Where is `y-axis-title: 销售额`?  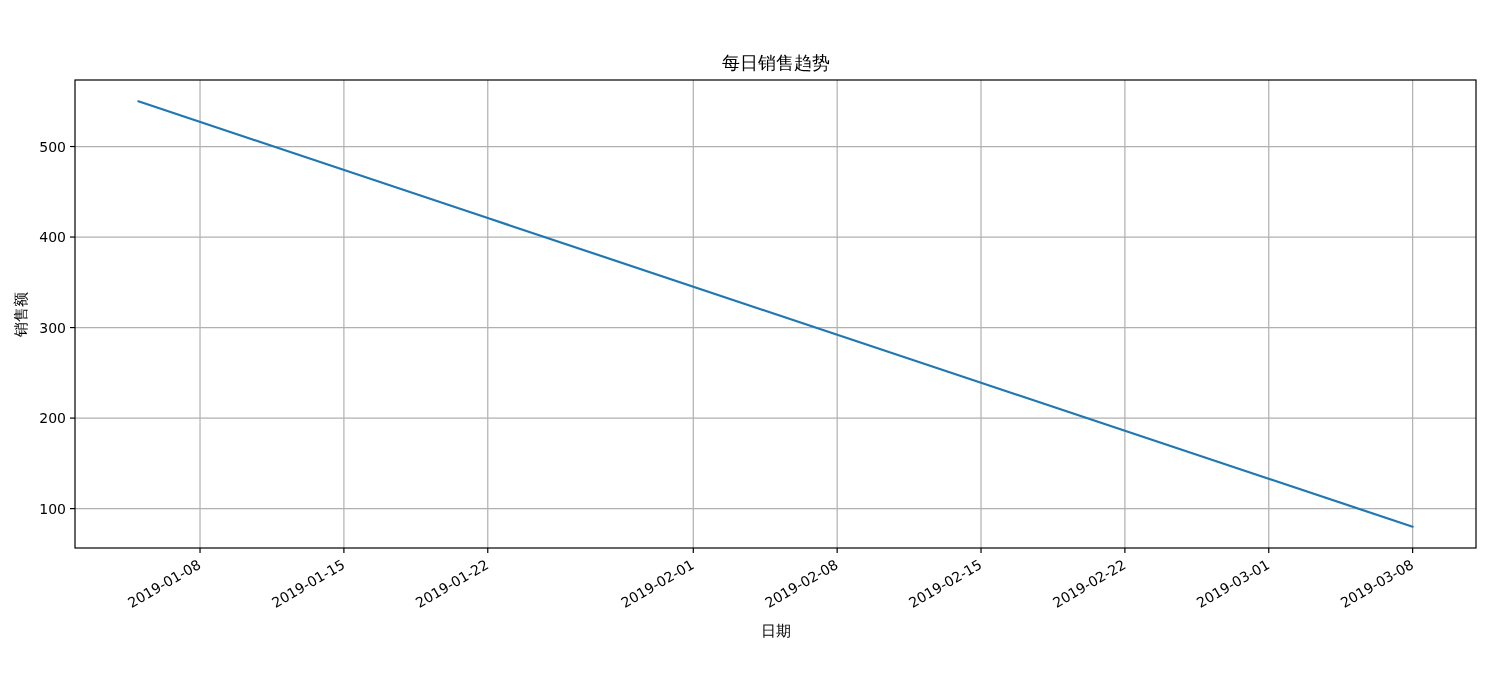
y-axis-title: 销售额 is located at coordinates (21, 314).